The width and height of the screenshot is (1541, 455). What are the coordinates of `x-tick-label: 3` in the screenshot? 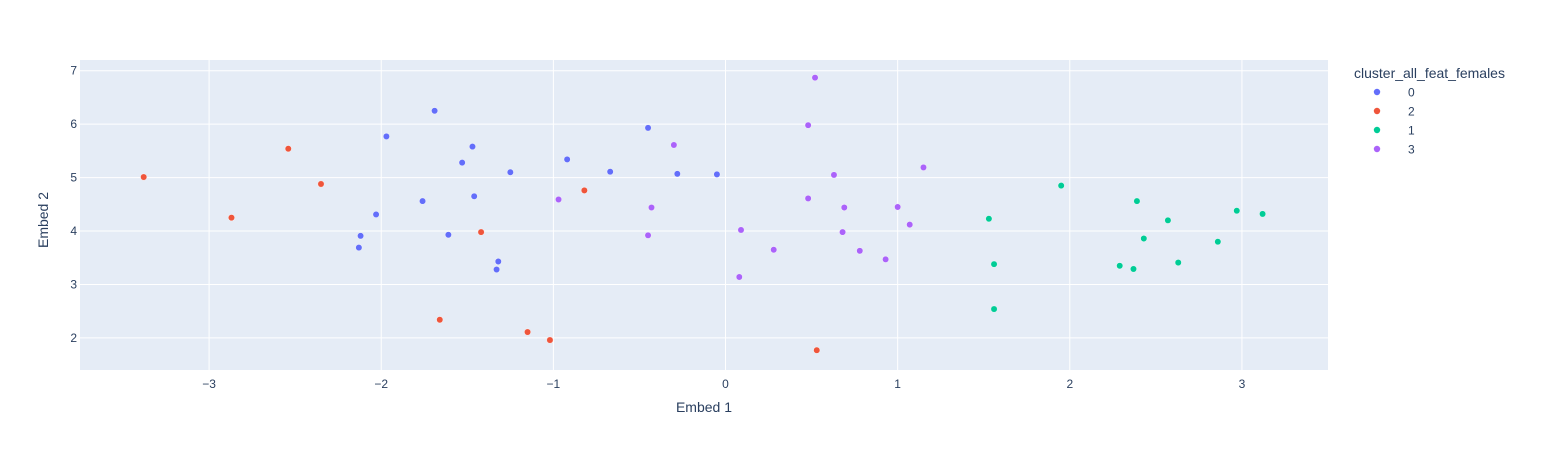 It's located at (1242, 384).